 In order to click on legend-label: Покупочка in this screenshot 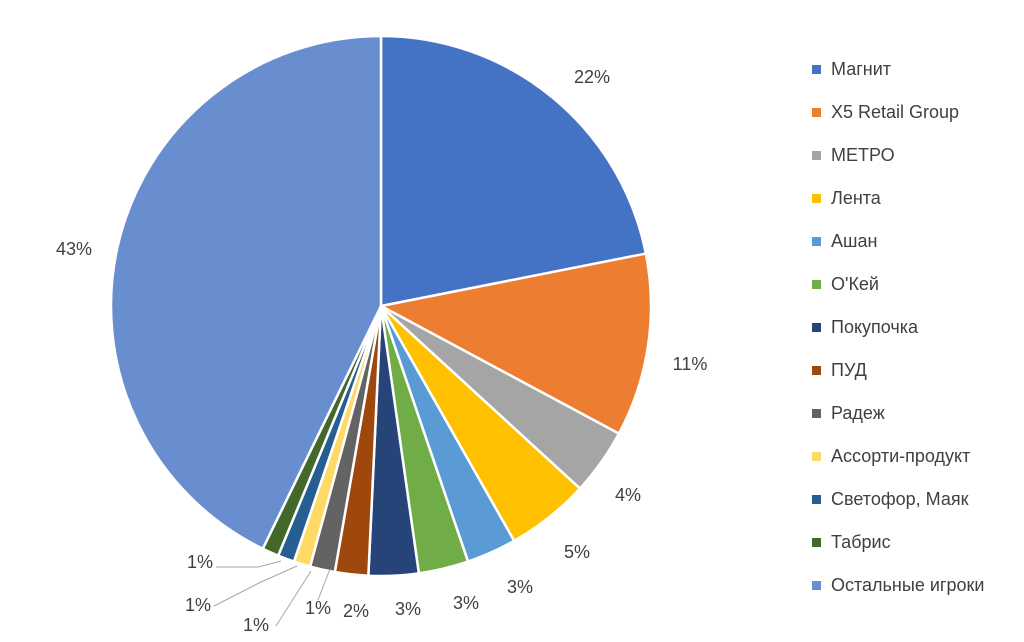, I will do `click(875, 327)`.